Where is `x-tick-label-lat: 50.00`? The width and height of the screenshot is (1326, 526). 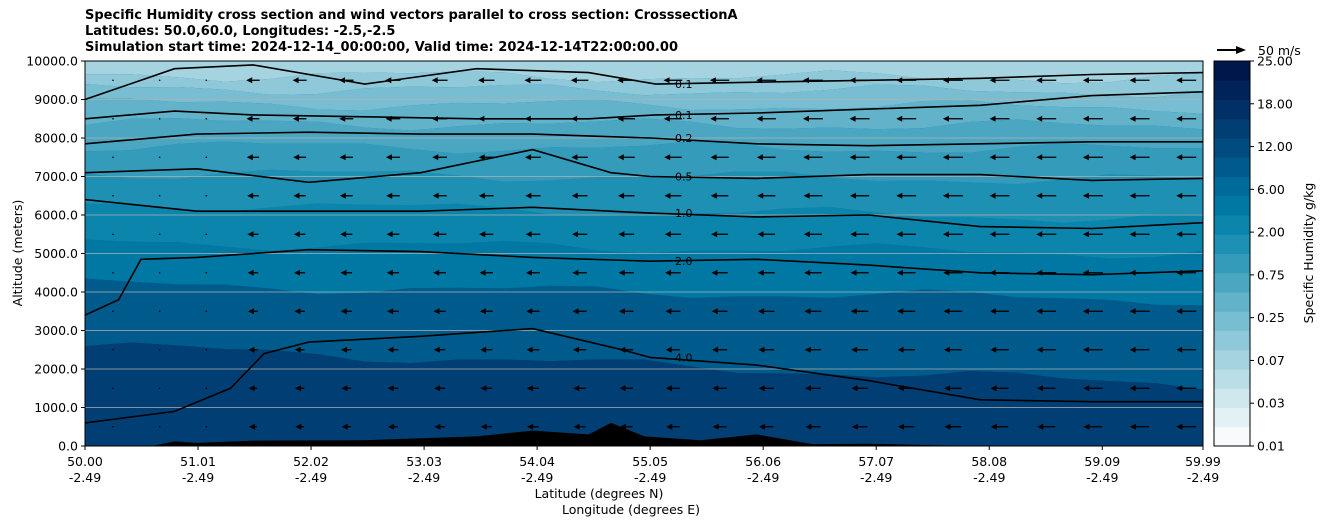
x-tick-label-lat: 50.00 is located at coordinates (85, 461).